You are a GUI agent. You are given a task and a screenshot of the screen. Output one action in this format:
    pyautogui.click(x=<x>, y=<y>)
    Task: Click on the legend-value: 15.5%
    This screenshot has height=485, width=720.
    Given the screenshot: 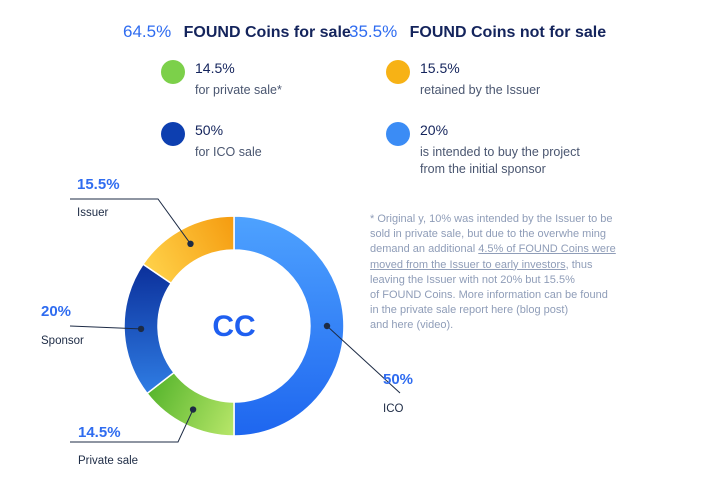 What is the action you would take?
    pyautogui.click(x=440, y=68)
    